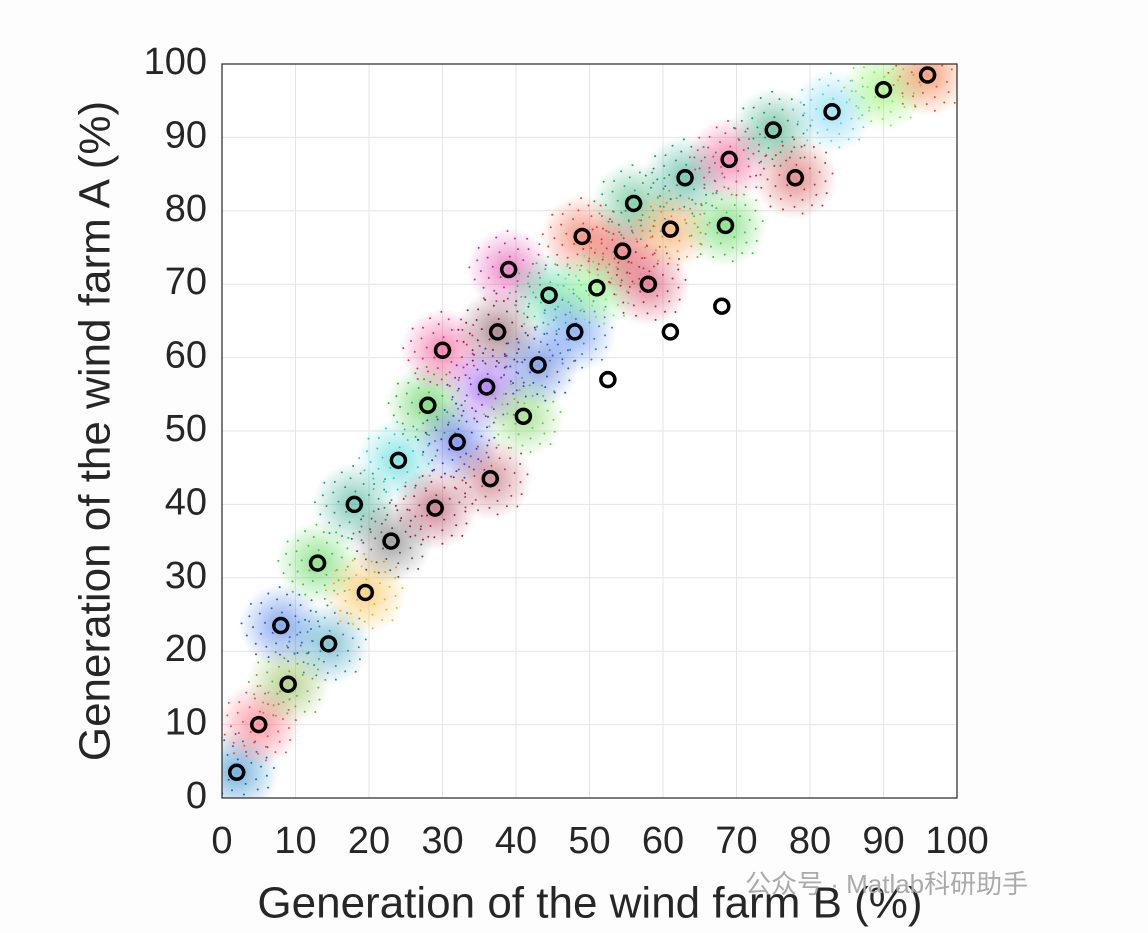 The height and width of the screenshot is (933, 1148). What do you see at coordinates (186, 282) in the screenshot?
I see `y-tick-label: 70` at bounding box center [186, 282].